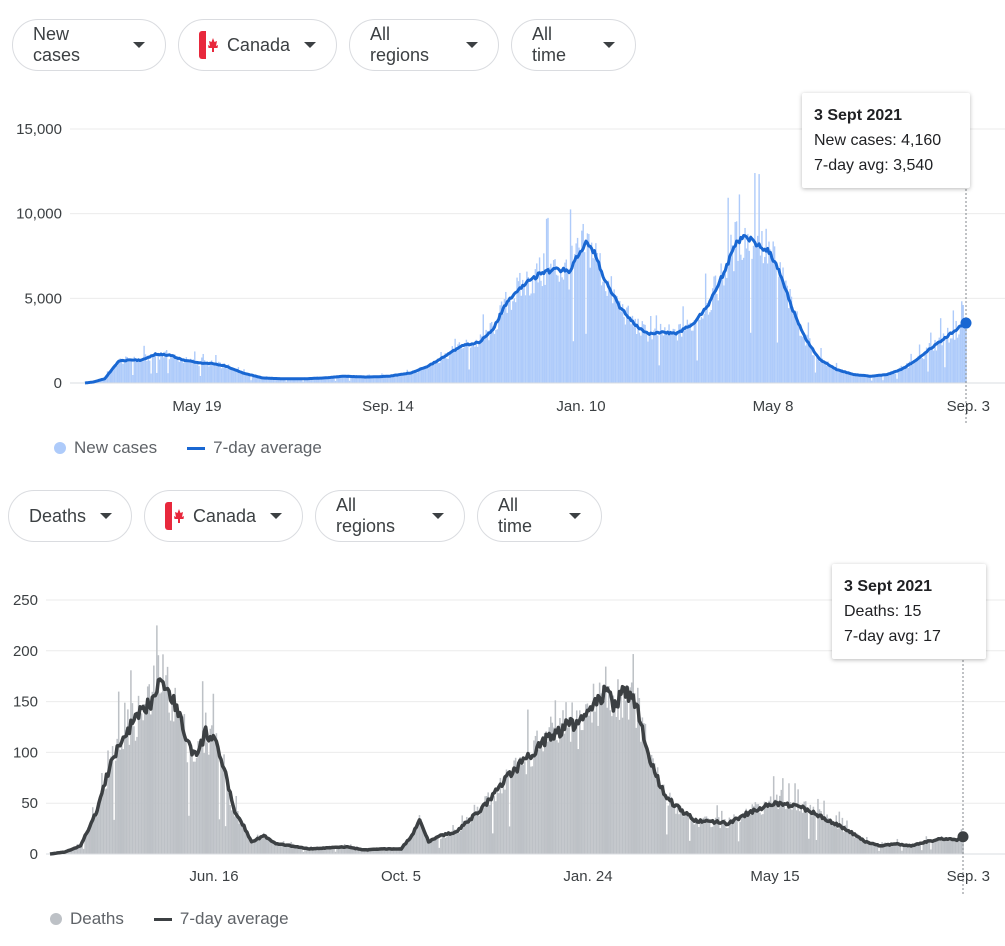 Image resolution: width=1005 pixels, height=946 pixels. What do you see at coordinates (87, 919) in the screenshot?
I see `legend-item-deaths: Deaths` at bounding box center [87, 919].